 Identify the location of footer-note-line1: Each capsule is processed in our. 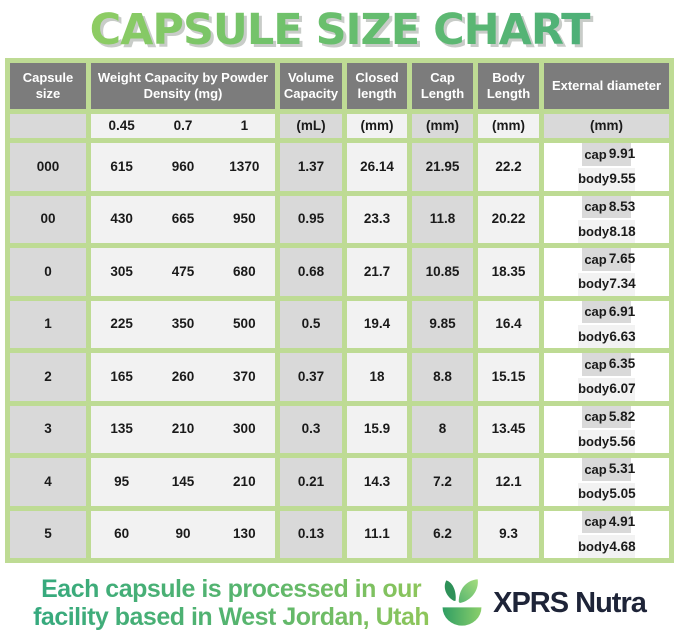
(231, 589).